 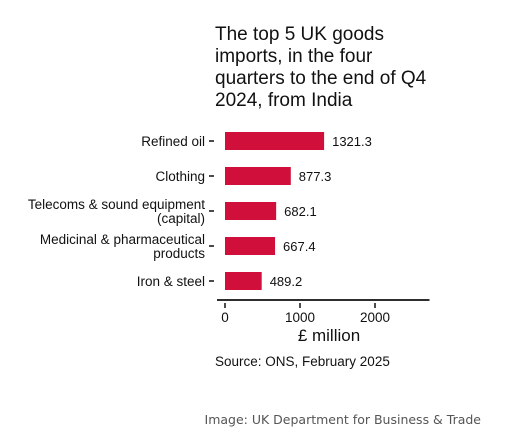 I want to click on category-label: products, so click(x=179, y=253).